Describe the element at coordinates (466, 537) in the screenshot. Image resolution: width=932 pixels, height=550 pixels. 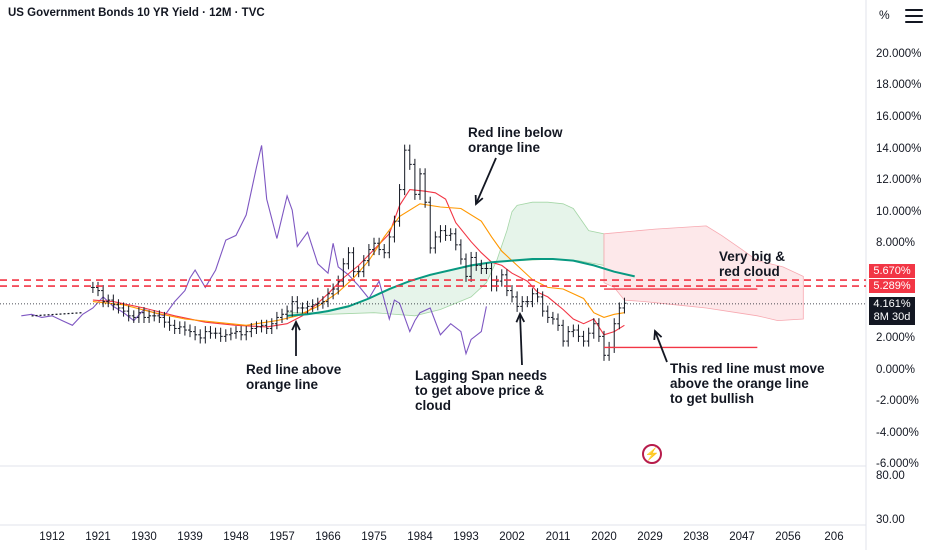
I see `x-tick-label: 1993` at that location.